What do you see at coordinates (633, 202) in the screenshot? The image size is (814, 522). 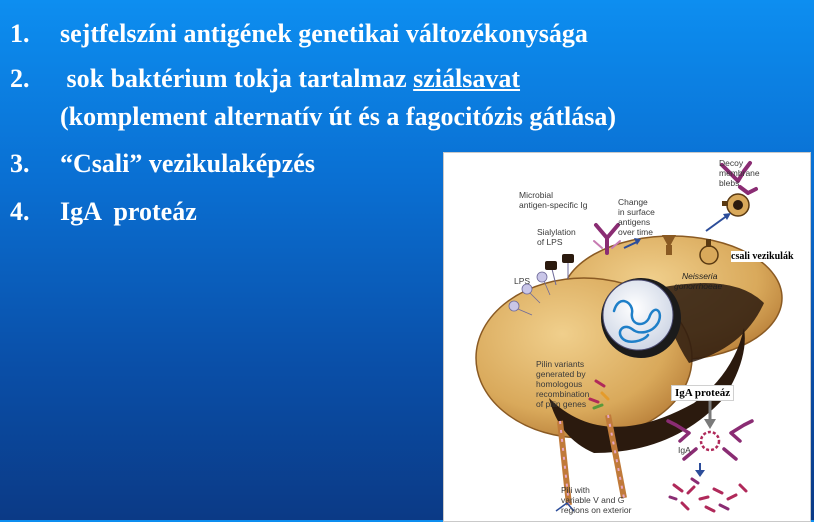 I see `svg-text: Change` at bounding box center [633, 202].